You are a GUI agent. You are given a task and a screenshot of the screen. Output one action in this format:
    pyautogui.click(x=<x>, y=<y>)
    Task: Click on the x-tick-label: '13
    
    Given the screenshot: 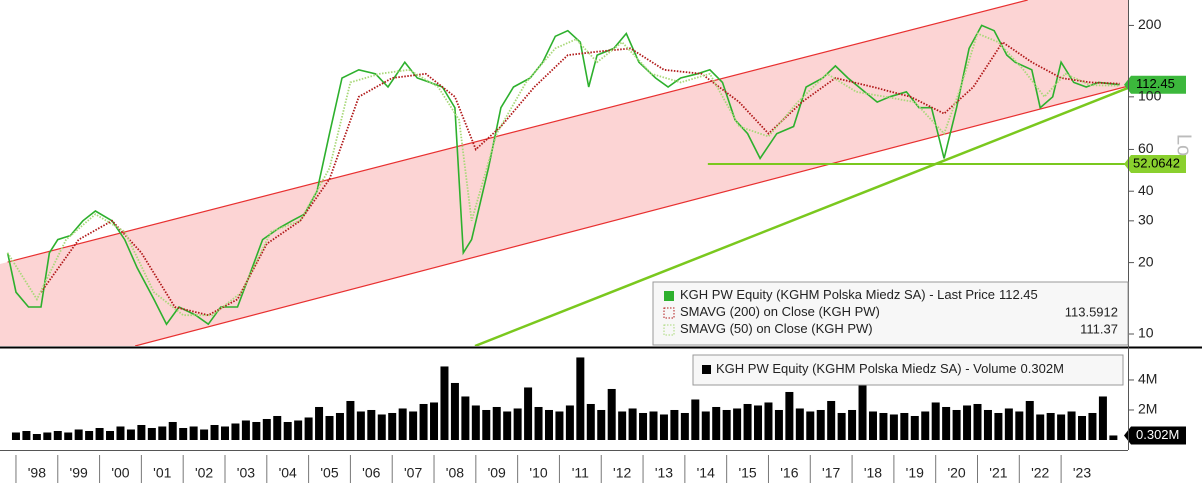 What is the action you would take?
    pyautogui.click(x=664, y=473)
    